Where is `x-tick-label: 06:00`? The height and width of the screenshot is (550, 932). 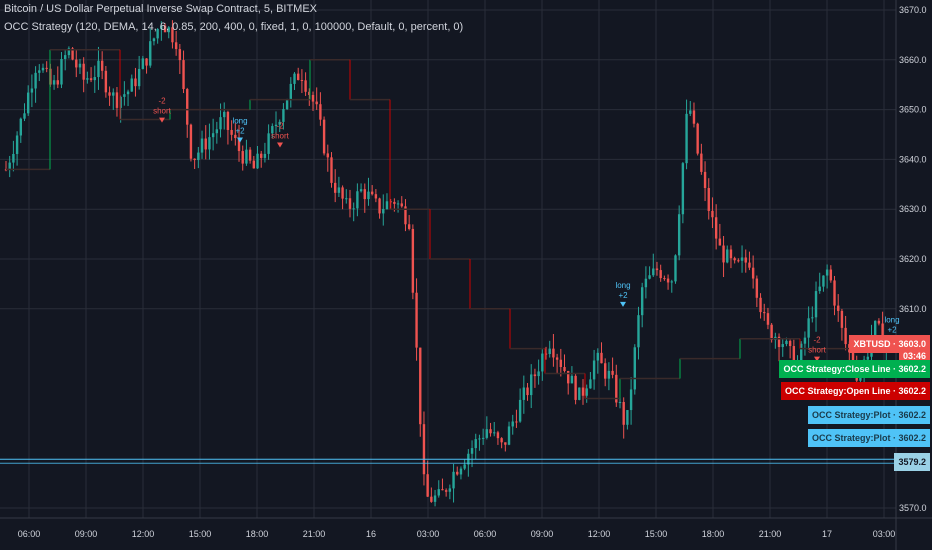 x-tick-label: 06:00 is located at coordinates (485, 534).